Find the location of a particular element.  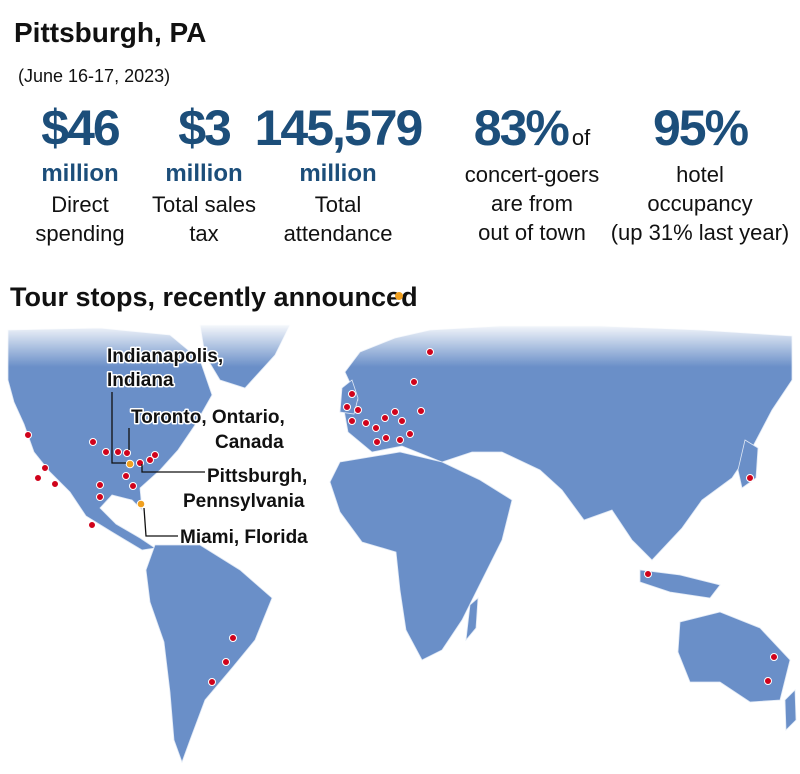

map-label: Toronto, Ontario, is located at coordinates (208, 417).